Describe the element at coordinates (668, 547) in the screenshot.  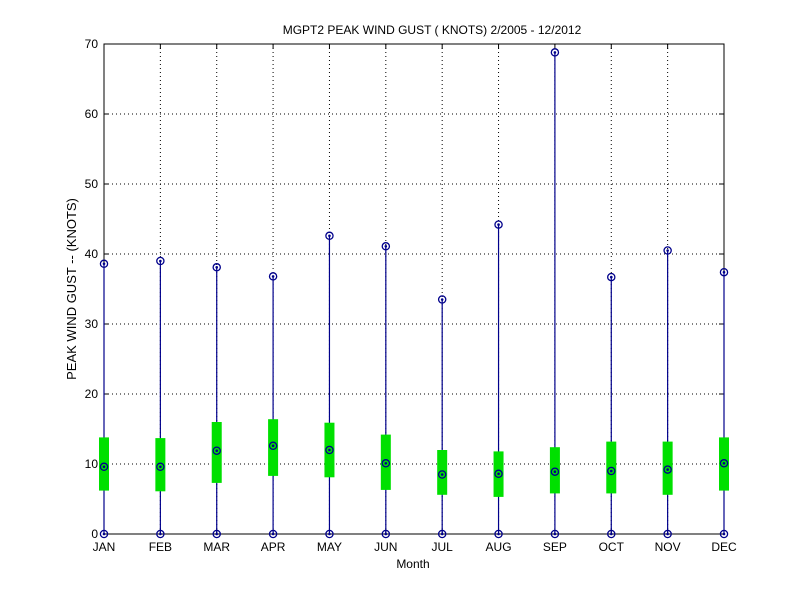
I see `x-tick-label: NOV` at that location.